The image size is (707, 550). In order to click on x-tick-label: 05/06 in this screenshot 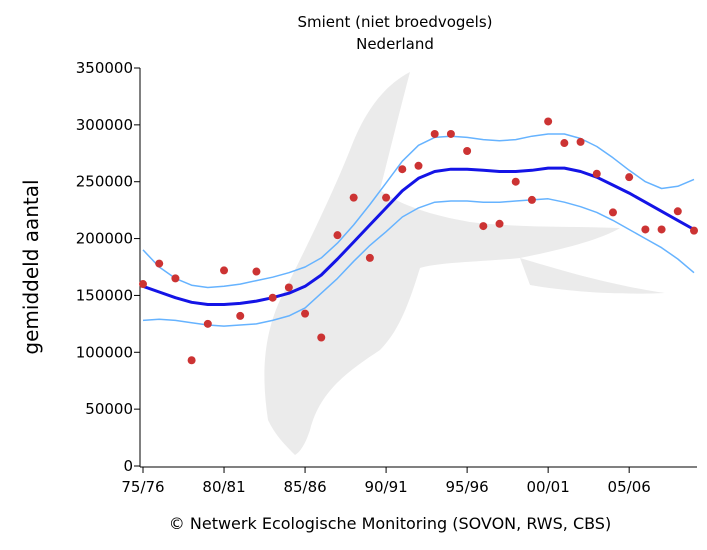, I will do `click(629, 487)`.